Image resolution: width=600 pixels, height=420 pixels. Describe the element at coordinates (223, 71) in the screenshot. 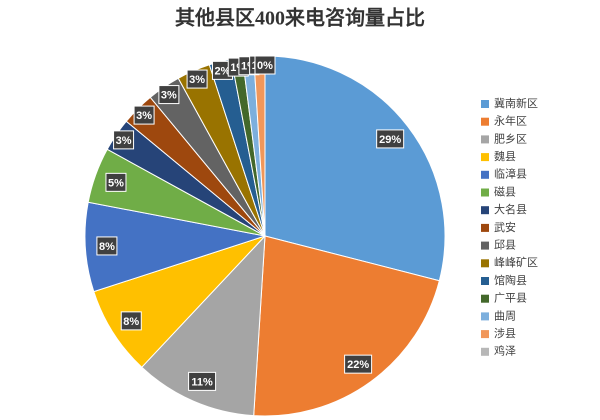

I see `value-label: 2%` at that location.